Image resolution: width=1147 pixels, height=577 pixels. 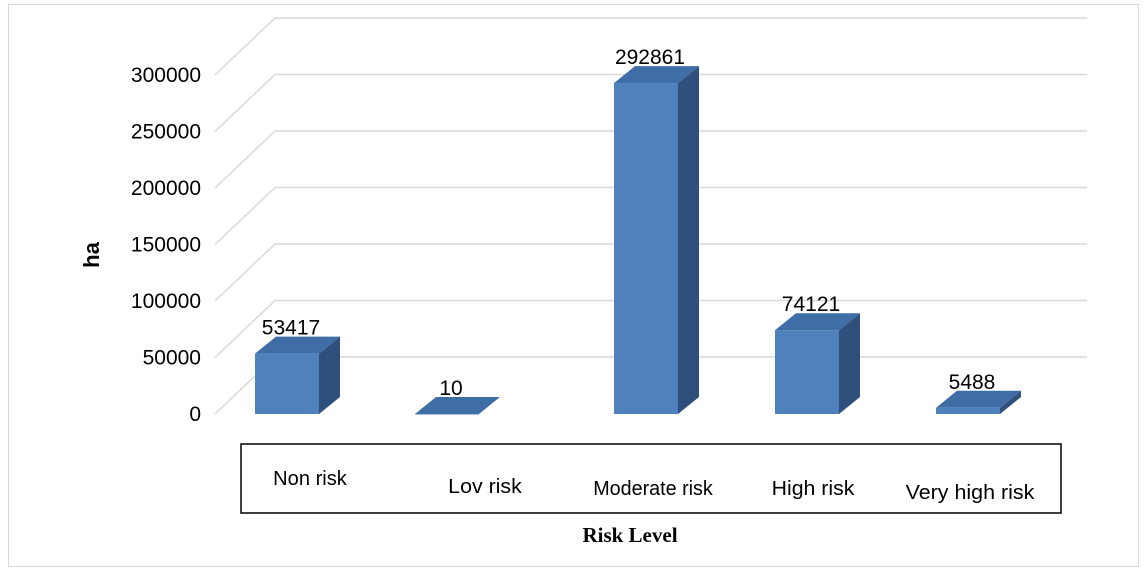 What do you see at coordinates (166, 245) in the screenshot?
I see `y-tick-label: 150000` at bounding box center [166, 245].